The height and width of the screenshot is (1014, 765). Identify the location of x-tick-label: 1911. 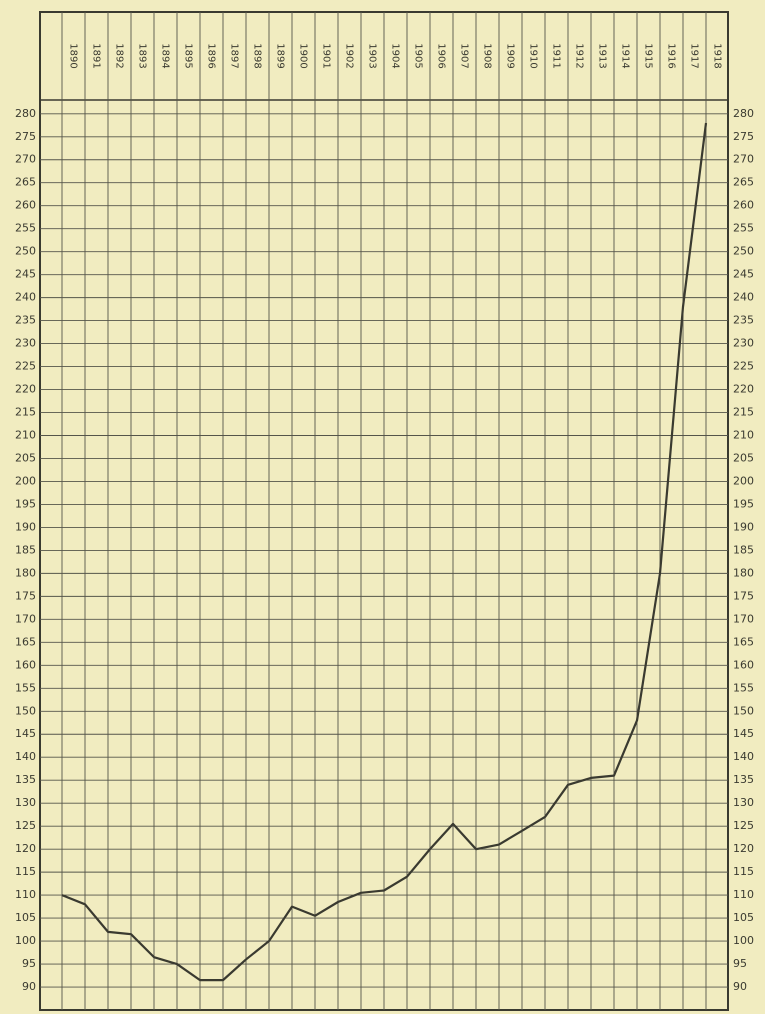
(556, 55).